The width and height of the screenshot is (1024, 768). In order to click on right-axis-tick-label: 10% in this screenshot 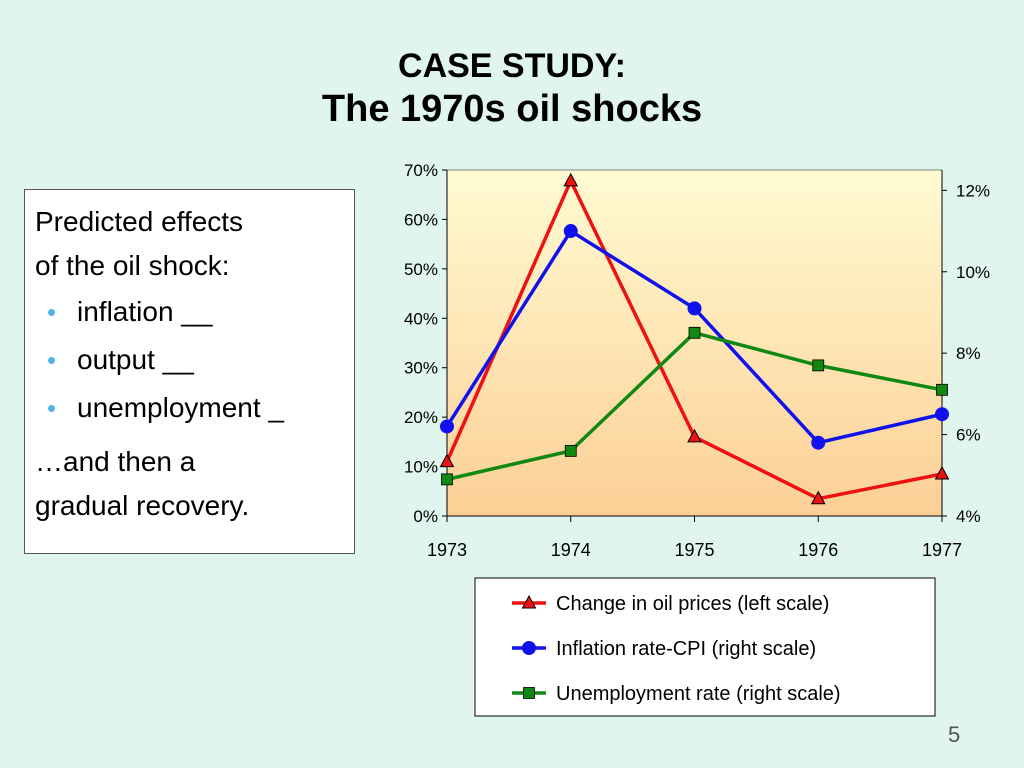, I will do `click(973, 272)`.